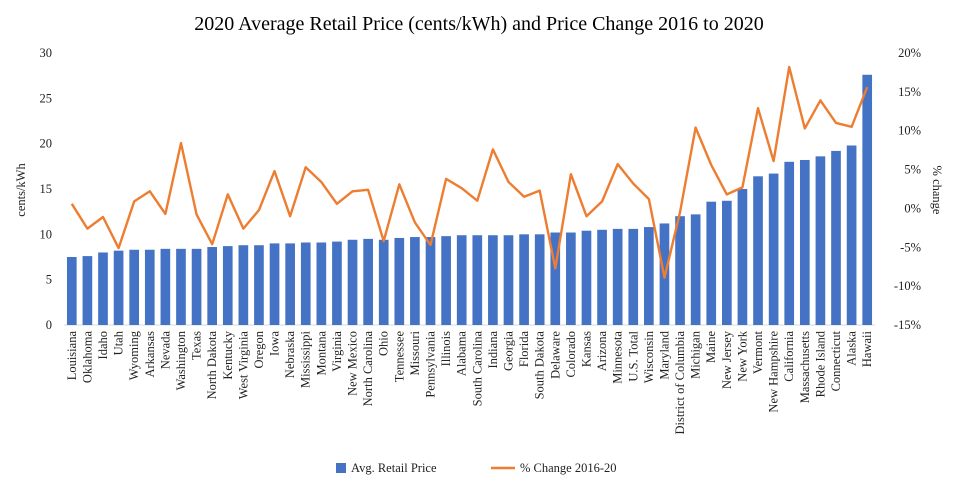 This screenshot has width=958, height=489. What do you see at coordinates (415, 352) in the screenshot?
I see `category-label: Missouri` at bounding box center [415, 352].